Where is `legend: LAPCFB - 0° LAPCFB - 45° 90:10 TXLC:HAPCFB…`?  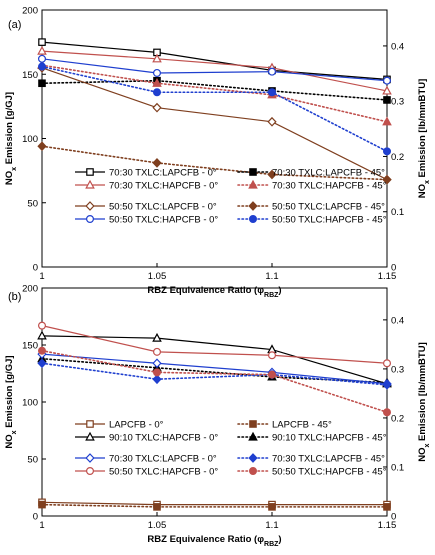
legend: LAPCFB - 0° LAPCFB - 45° 90:10 TXLC:HAPCFB… is located at coordinates (231, 449).